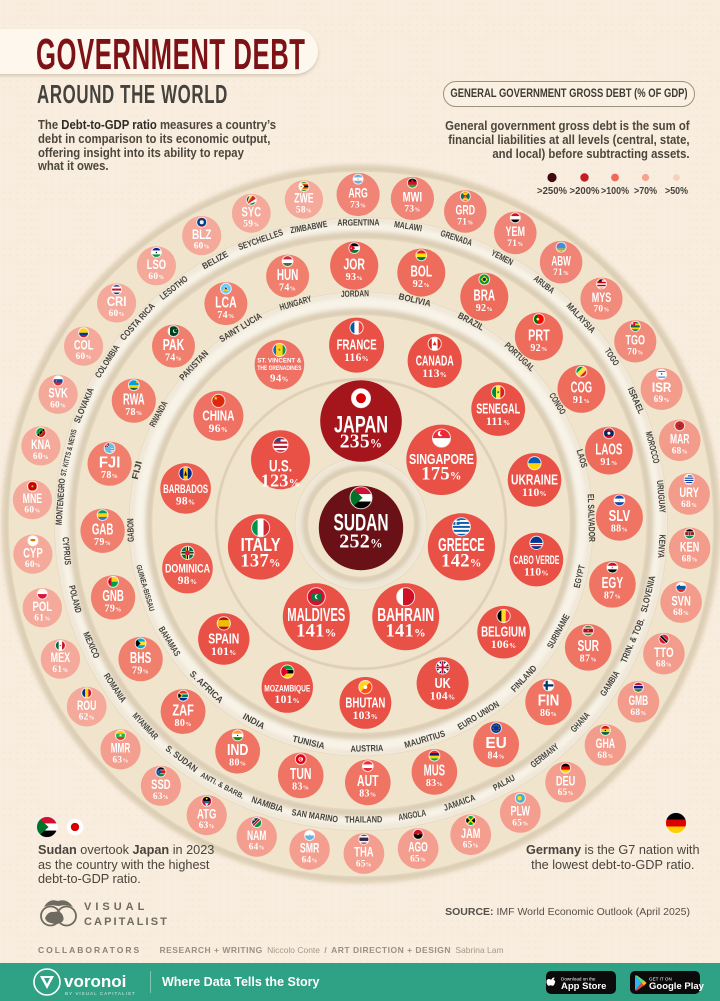 The image size is (720, 1001). Describe the element at coordinates (207, 813) in the screenshot. I see `svg-text: ATG` at that location.